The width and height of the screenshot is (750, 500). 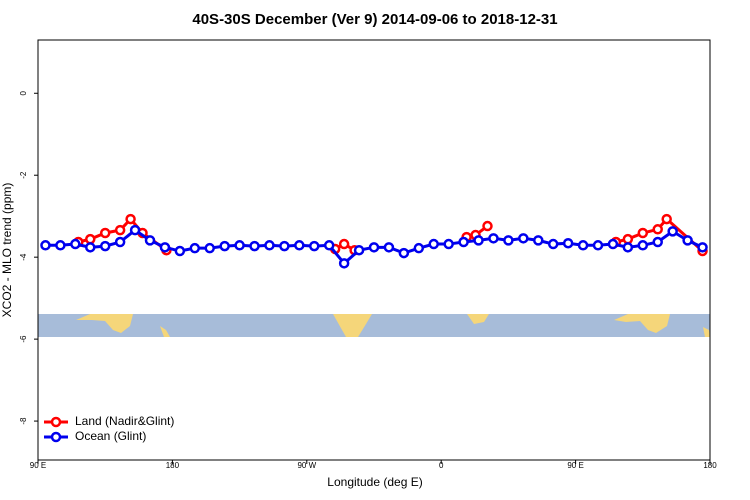 What do you see at coordinates (374, 482) in the screenshot?
I see `x-axis-label: Longitude (deg E)` at bounding box center [374, 482].